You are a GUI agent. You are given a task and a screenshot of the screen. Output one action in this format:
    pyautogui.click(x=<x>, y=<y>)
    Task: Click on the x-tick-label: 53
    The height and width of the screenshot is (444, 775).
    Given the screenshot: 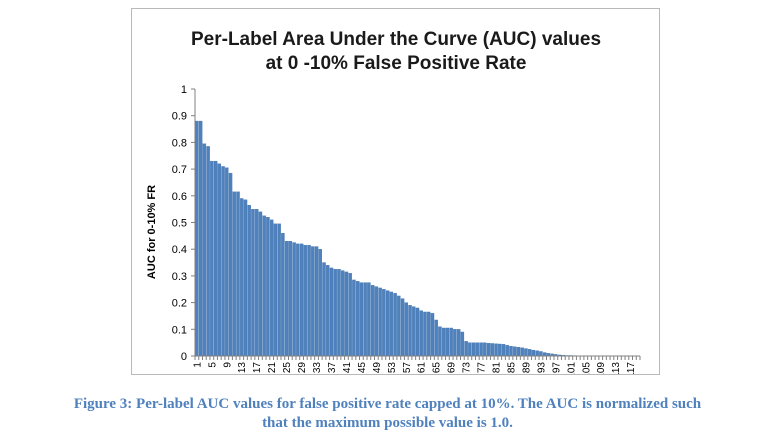 What is the action you would take?
    pyautogui.click(x=392, y=368)
    